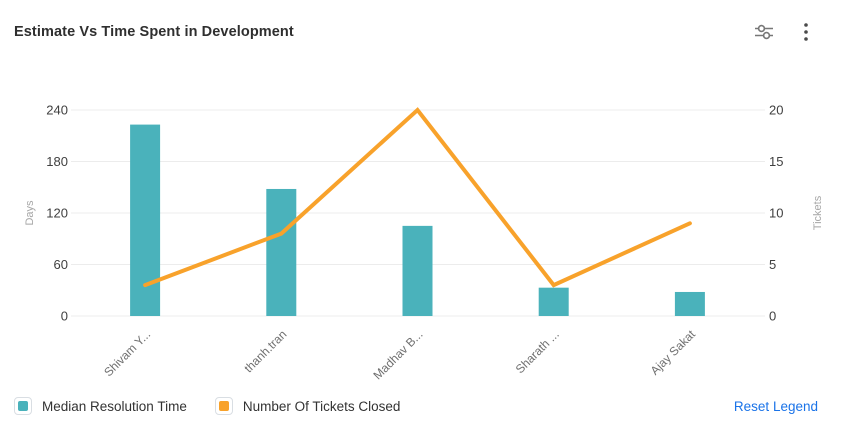 This screenshot has height=430, width=841. I want to click on legend-swatch-teal, so click(23, 406).